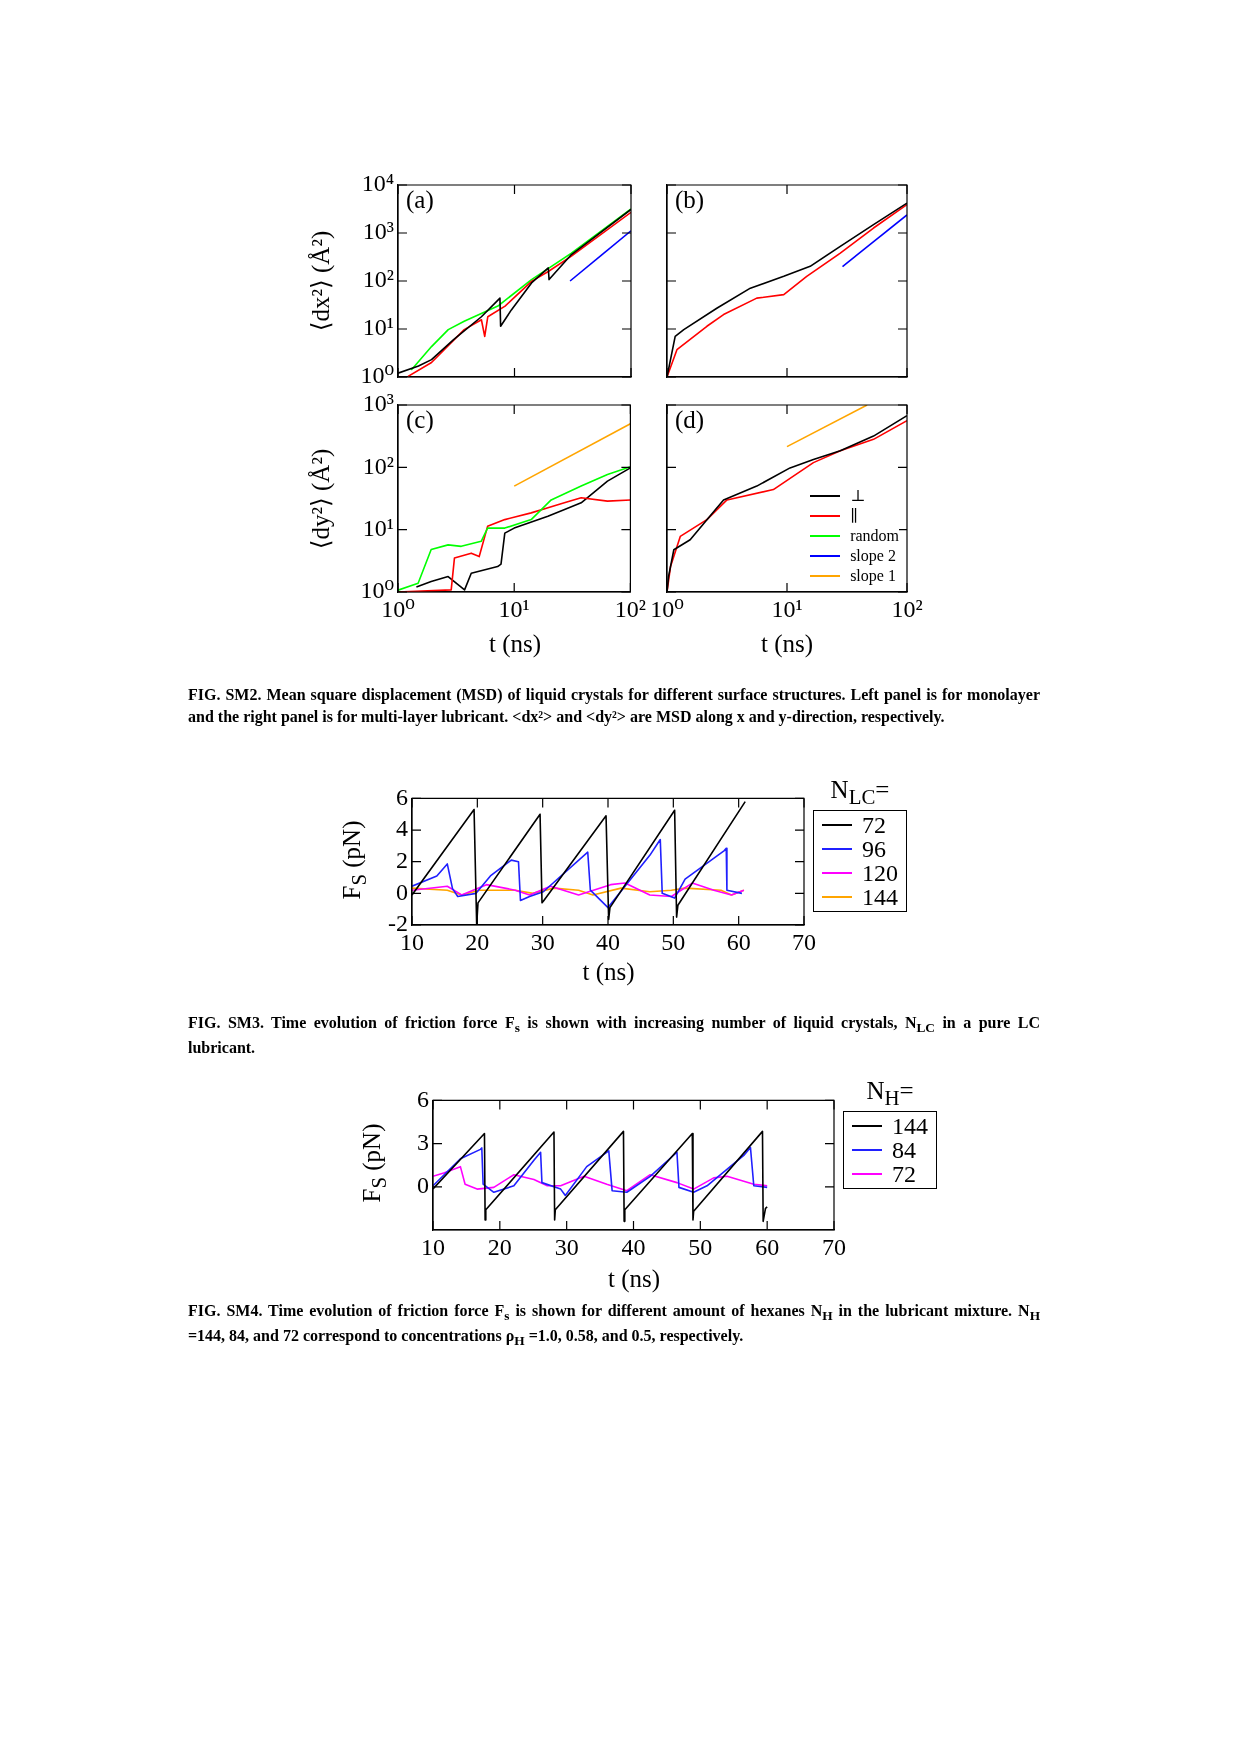 The width and height of the screenshot is (1240, 1755). I want to click on legend-label: 84, so click(904, 1149).